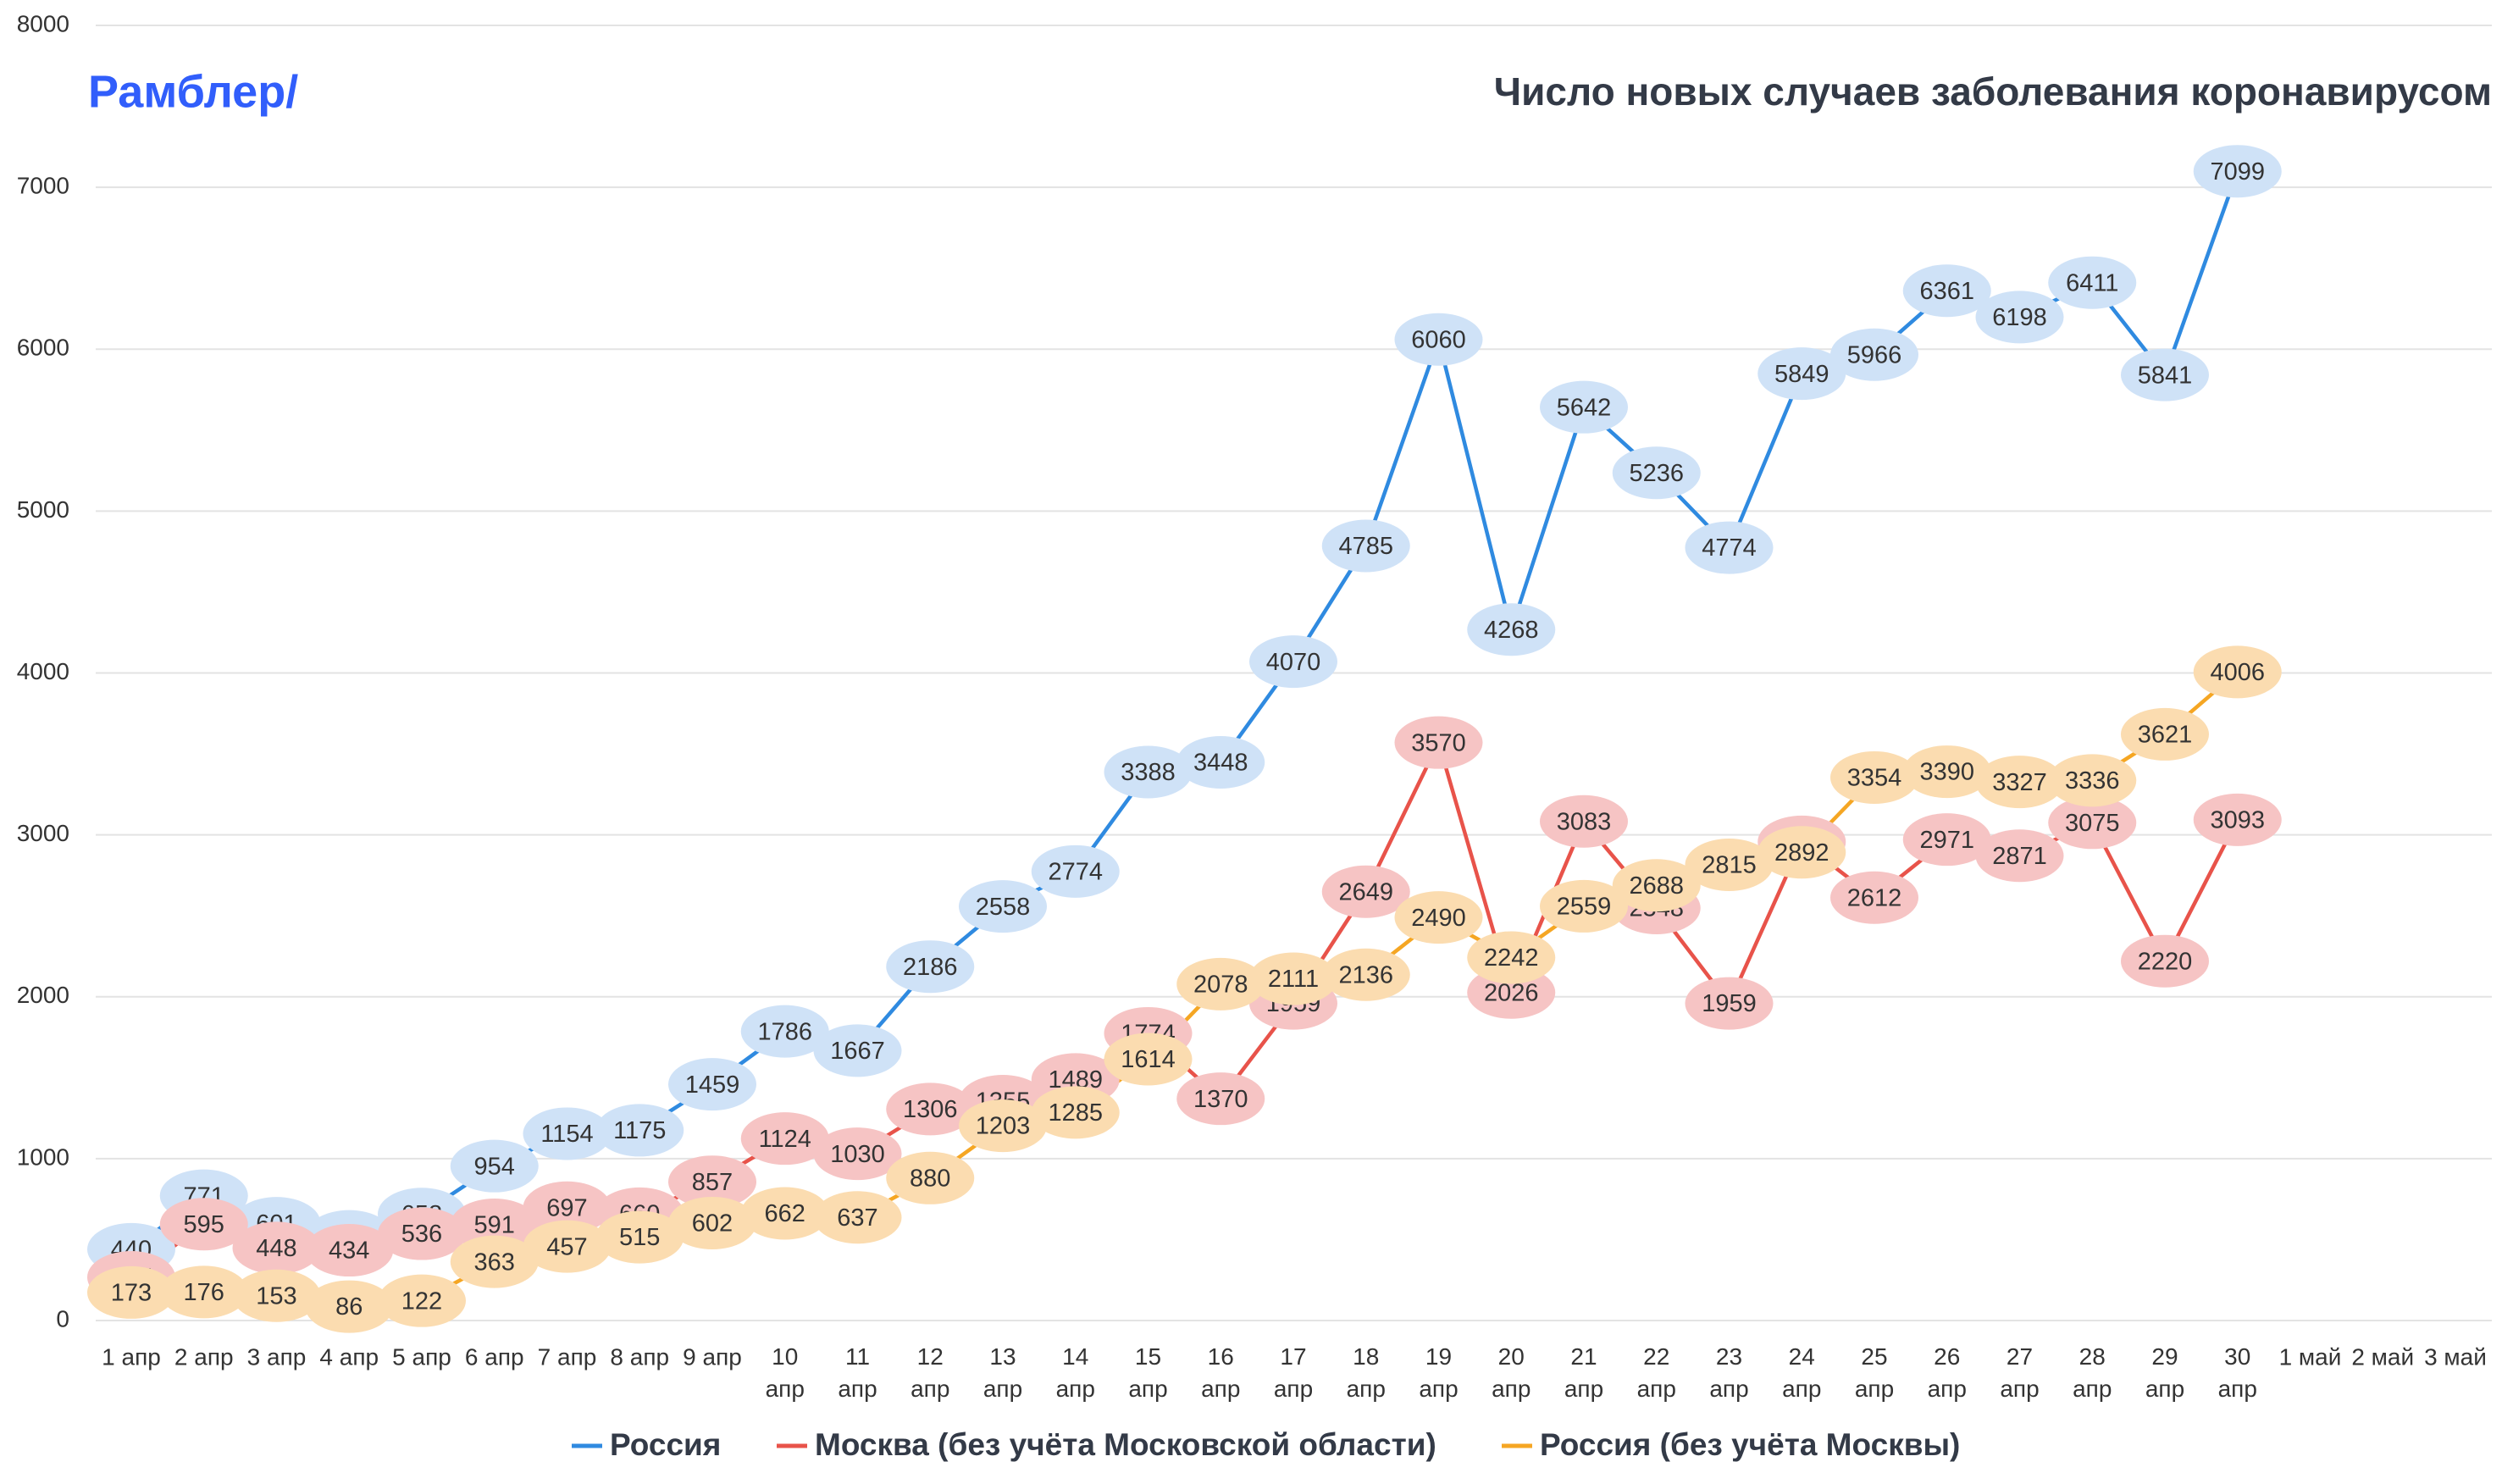 The width and height of the screenshot is (2513, 1484). I want to click on x-tick-label-line: 27, so click(2020, 1356).